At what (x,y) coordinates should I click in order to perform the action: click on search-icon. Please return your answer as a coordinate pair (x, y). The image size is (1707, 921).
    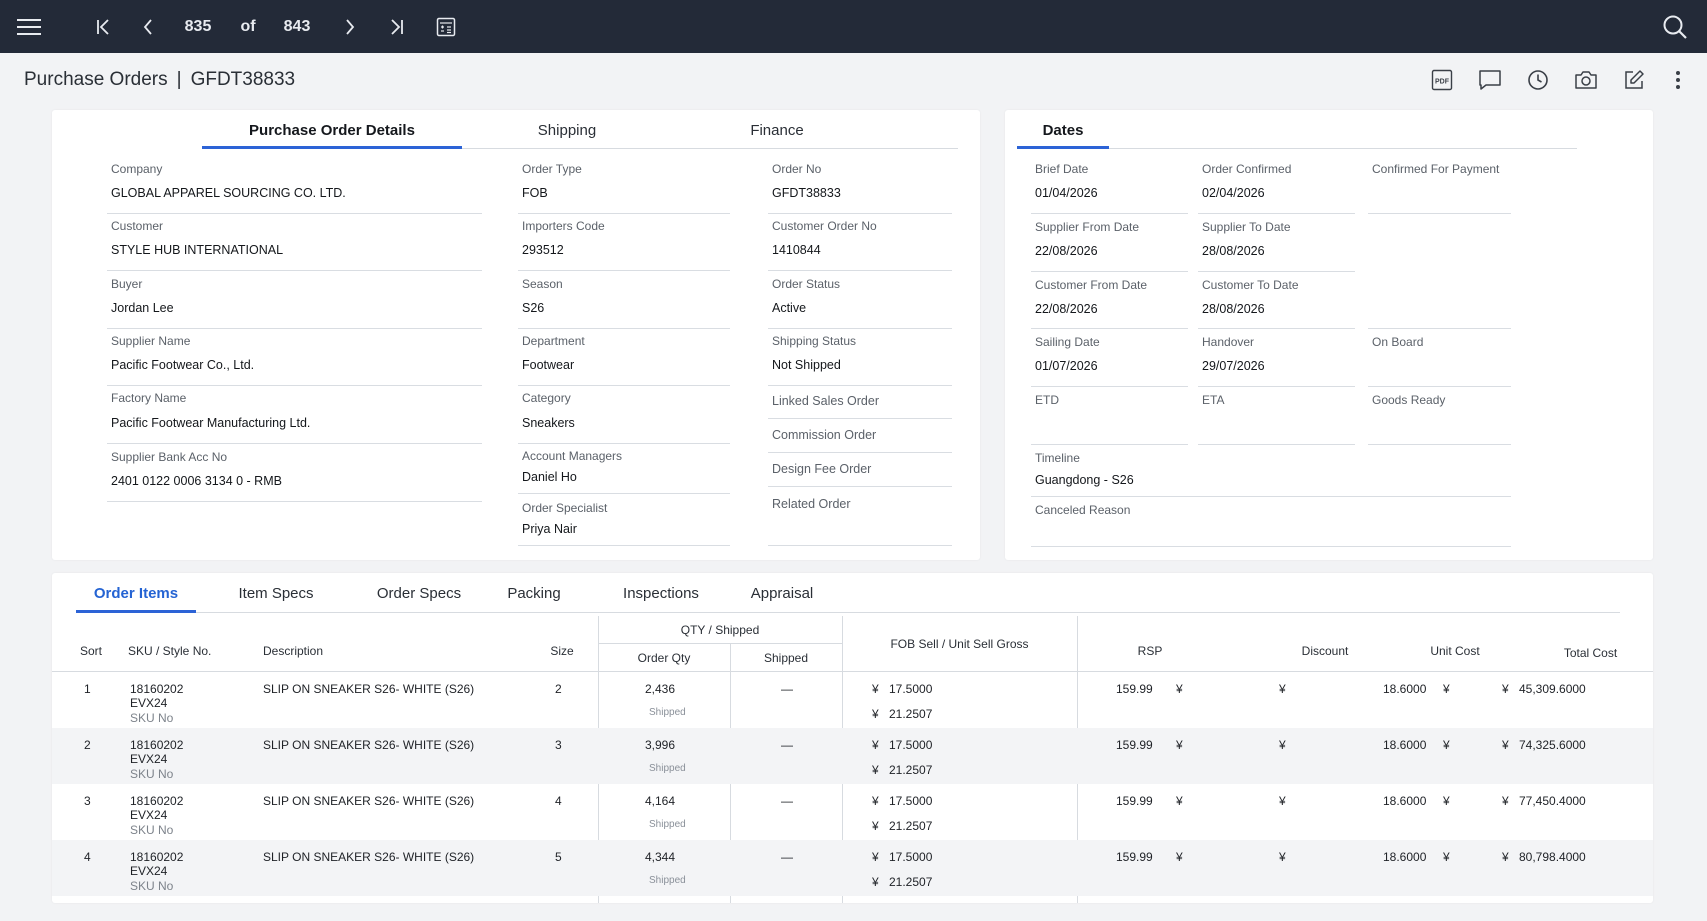
    Looking at the image, I should click on (1675, 26).